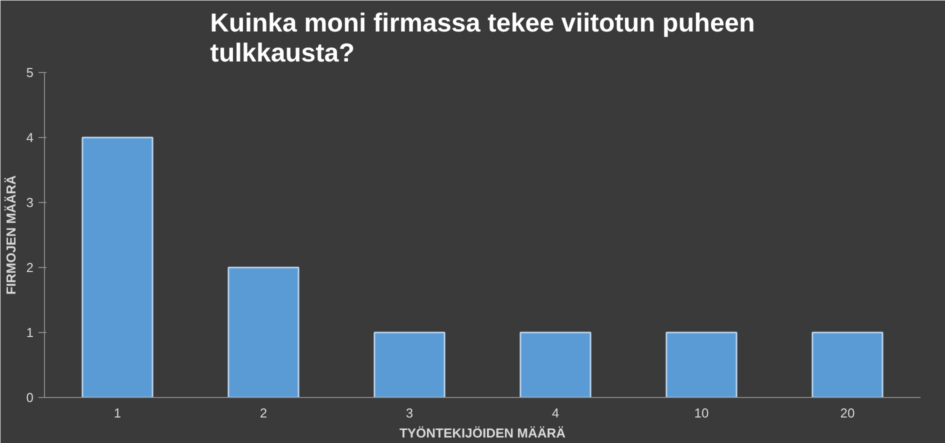  Describe the element at coordinates (701, 413) in the screenshot. I see `x-tick-label: 10` at that location.